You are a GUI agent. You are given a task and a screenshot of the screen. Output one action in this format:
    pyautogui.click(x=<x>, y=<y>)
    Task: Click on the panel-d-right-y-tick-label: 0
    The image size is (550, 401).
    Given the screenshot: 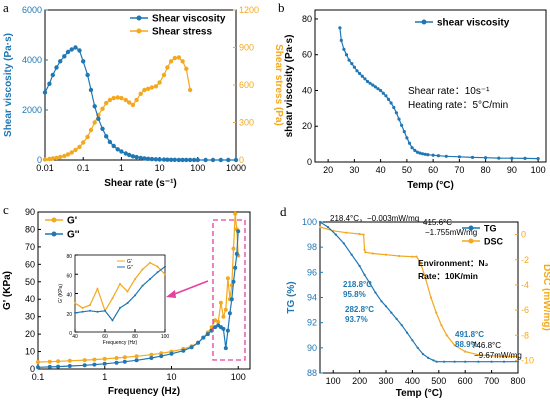 What is the action you would take?
    pyautogui.click(x=523, y=235)
    